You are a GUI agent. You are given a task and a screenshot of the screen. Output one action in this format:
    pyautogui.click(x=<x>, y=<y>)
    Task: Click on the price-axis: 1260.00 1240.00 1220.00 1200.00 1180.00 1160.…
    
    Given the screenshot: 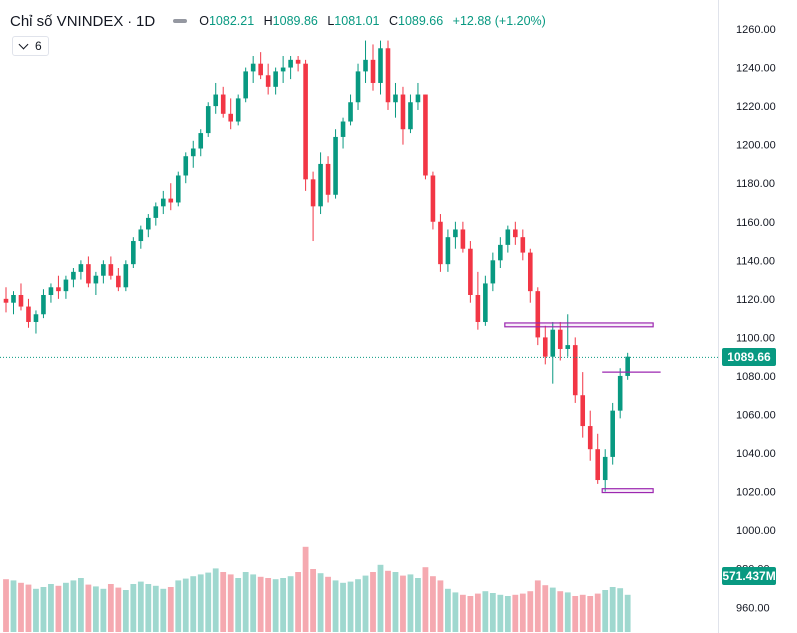 What is the action you would take?
    pyautogui.click(x=756, y=319)
    